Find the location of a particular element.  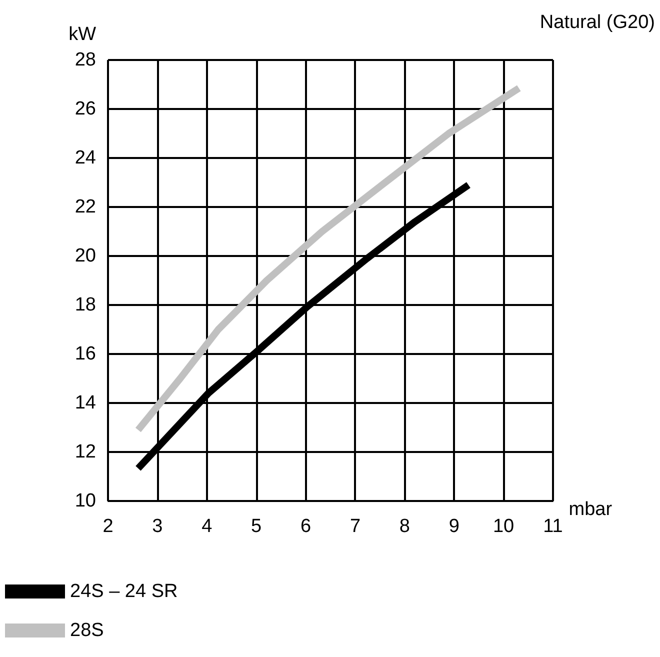

legend-label: 24S – 24 SR is located at coordinates (124, 591).